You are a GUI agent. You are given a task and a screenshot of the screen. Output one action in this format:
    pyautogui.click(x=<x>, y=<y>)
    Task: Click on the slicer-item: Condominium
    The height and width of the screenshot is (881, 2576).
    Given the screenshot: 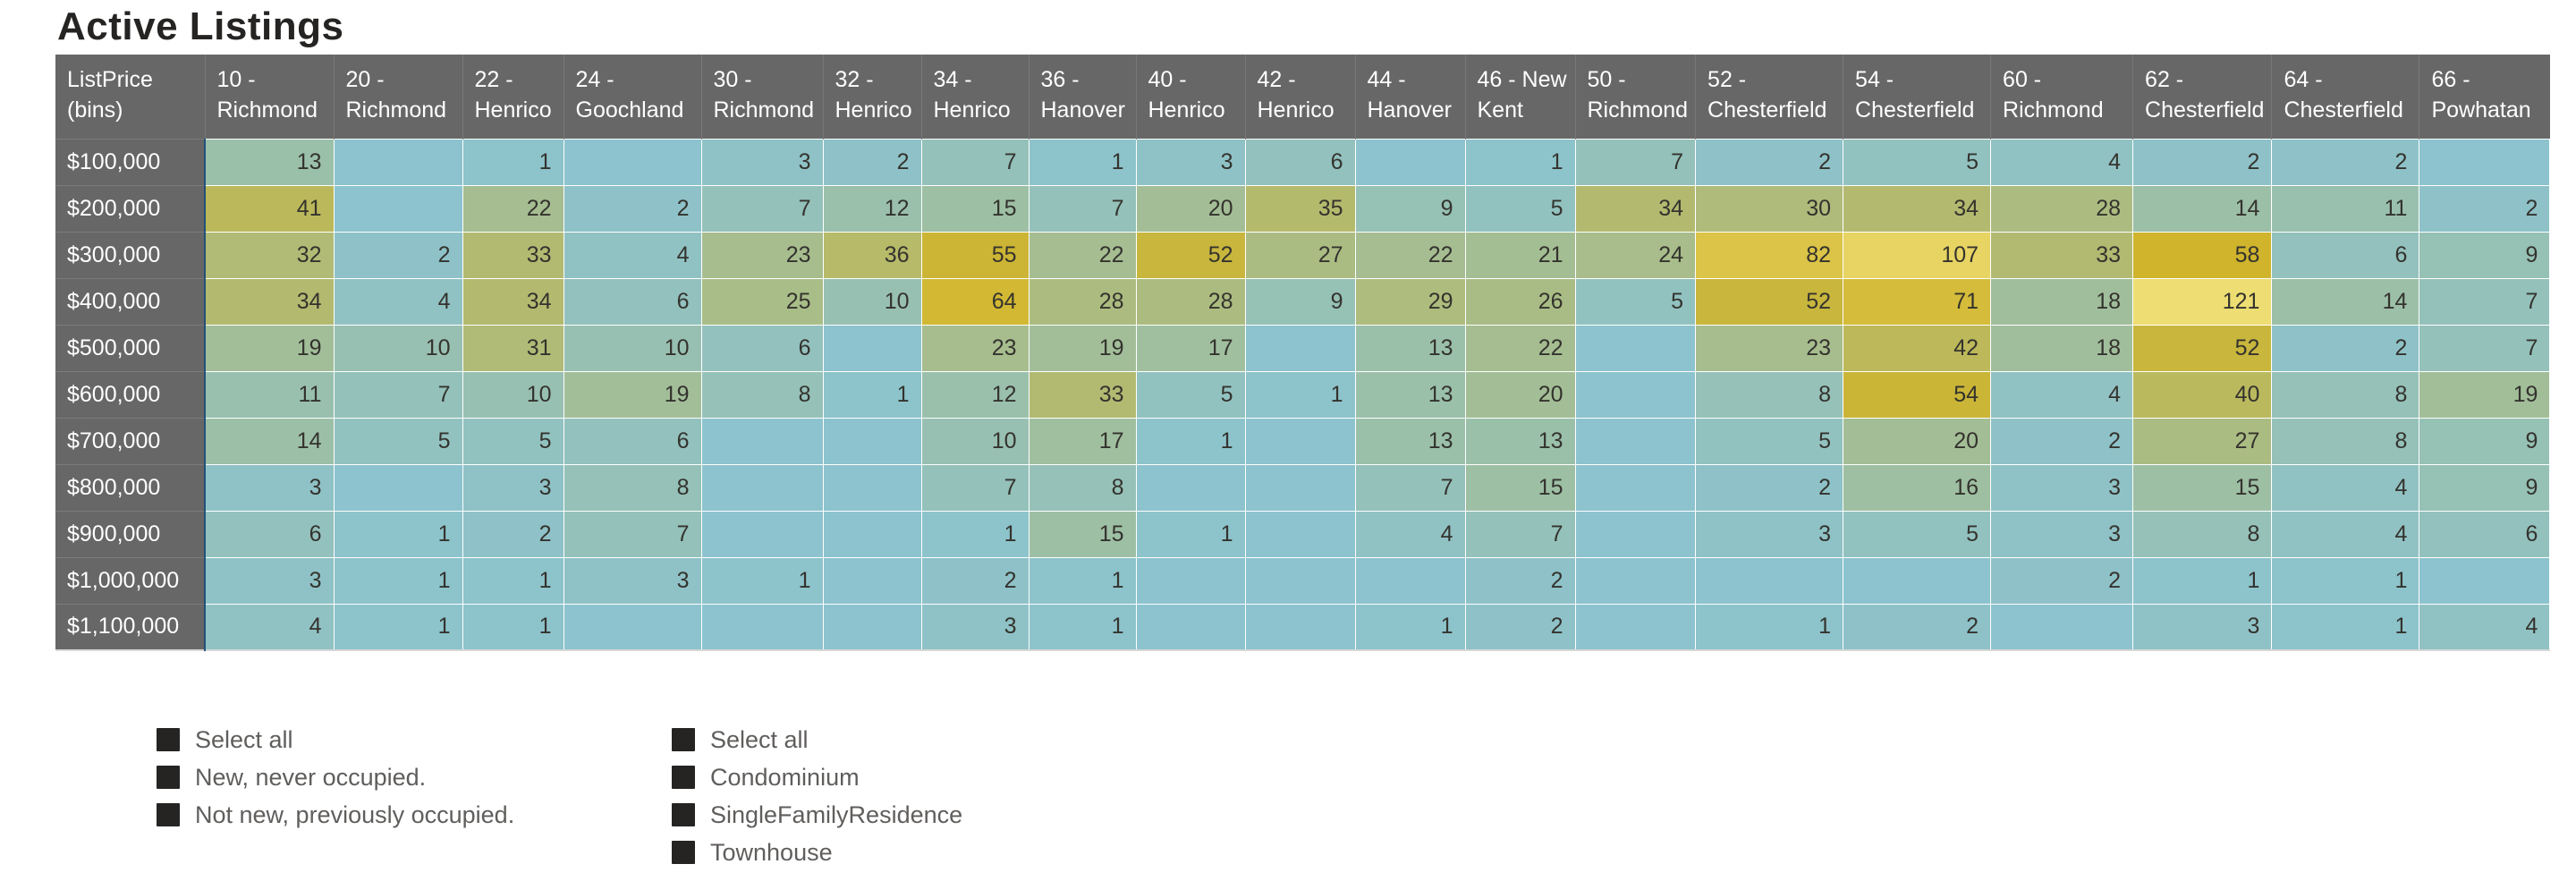 What is the action you would take?
    pyautogui.click(x=817, y=777)
    